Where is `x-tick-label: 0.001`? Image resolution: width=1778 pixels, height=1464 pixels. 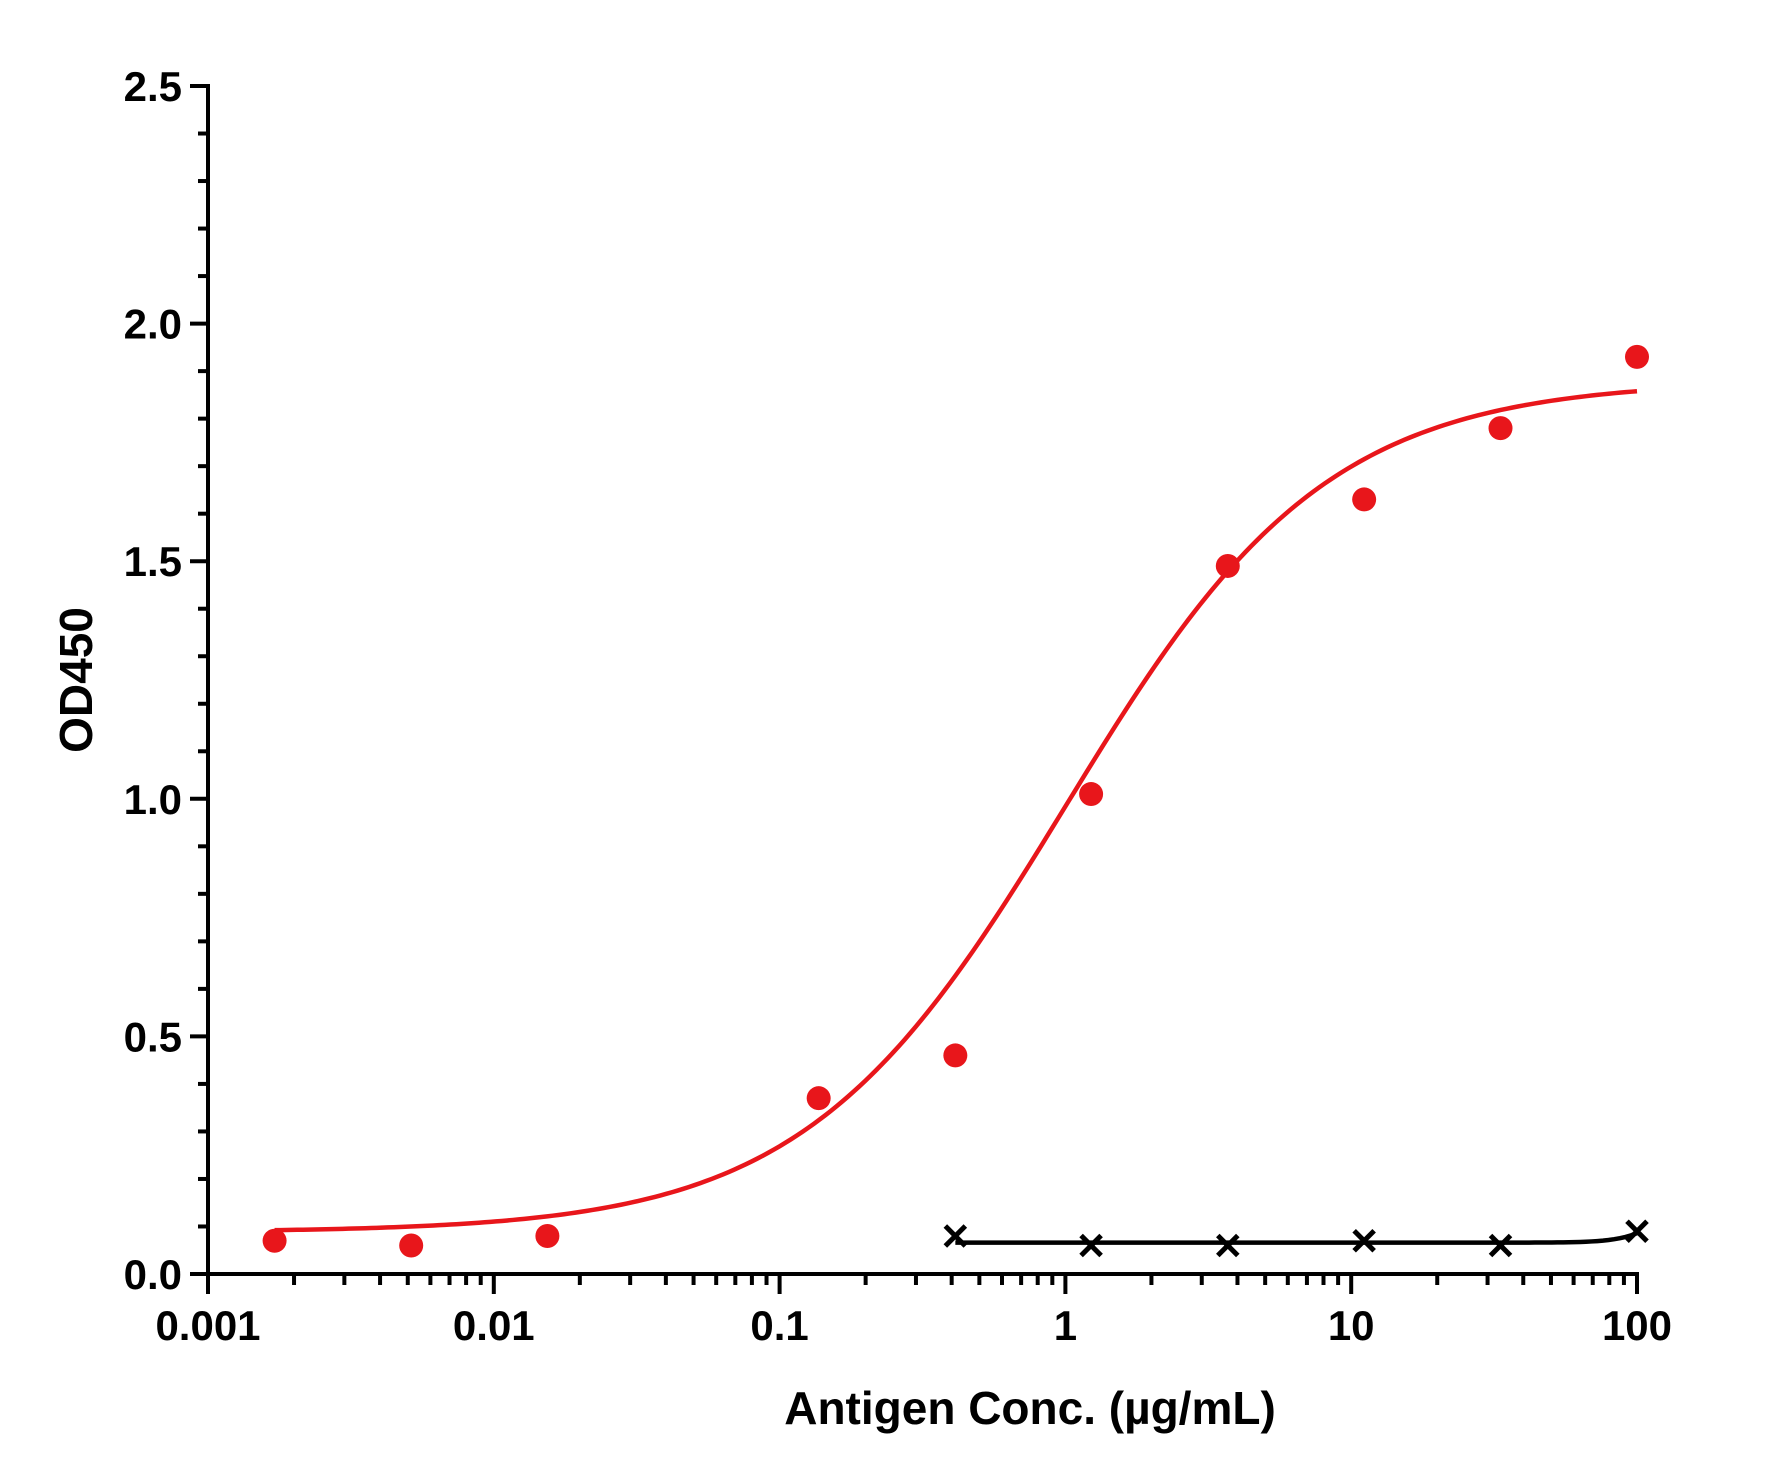
x-tick-label: 0.001 is located at coordinates (207, 1325).